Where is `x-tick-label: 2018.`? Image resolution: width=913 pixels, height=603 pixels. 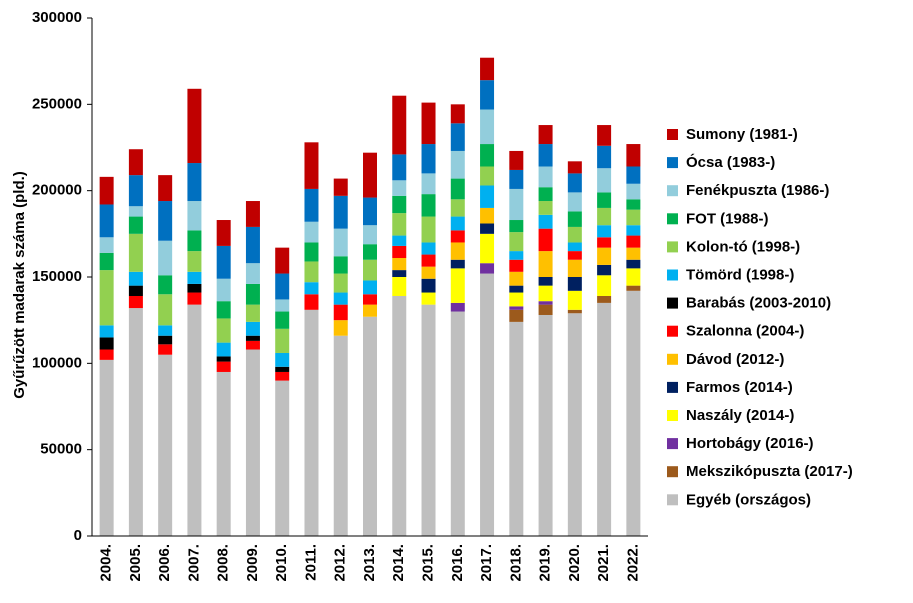 x-tick-label: 2018. is located at coordinates (515, 563).